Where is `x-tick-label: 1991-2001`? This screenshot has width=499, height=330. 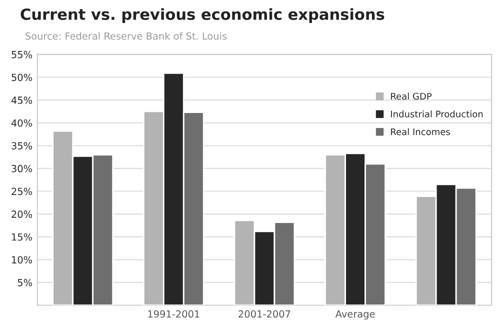
x-tick-label: 1991-2001 is located at coordinates (174, 314).